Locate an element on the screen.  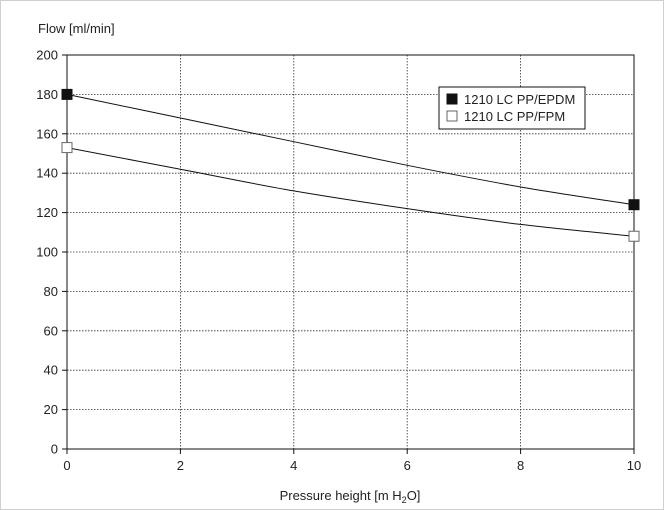
y-axis-label: Flow [ml/min] is located at coordinates (76, 28).